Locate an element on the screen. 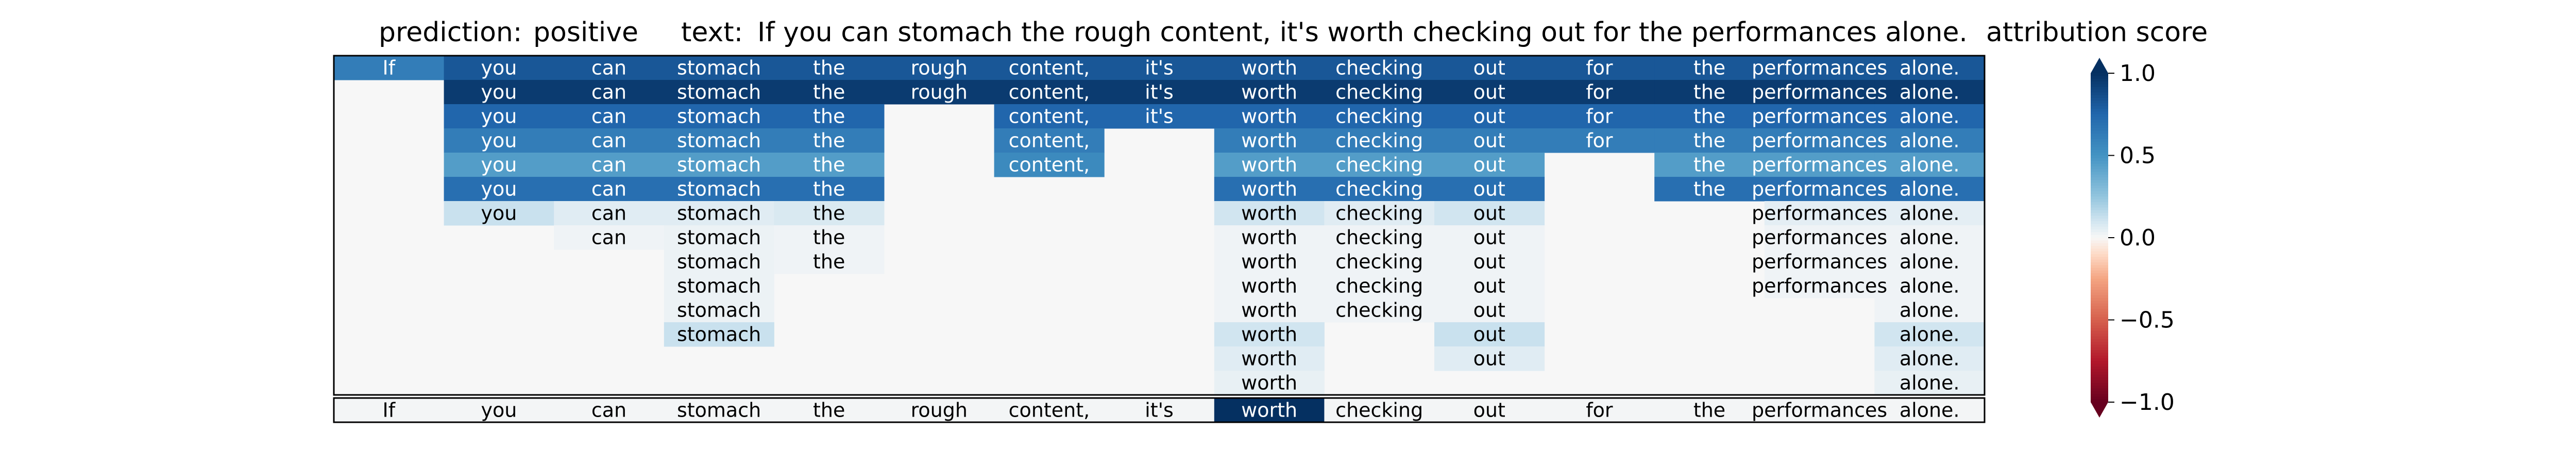 The height and width of the screenshot is (464, 2576). colorbar-title: attribution score is located at coordinates (2097, 32).